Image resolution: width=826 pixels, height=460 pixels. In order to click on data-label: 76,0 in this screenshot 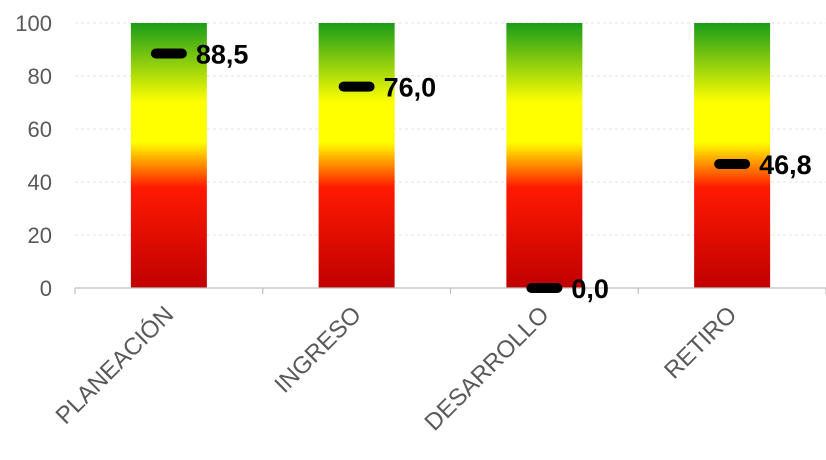, I will do `click(410, 88)`.